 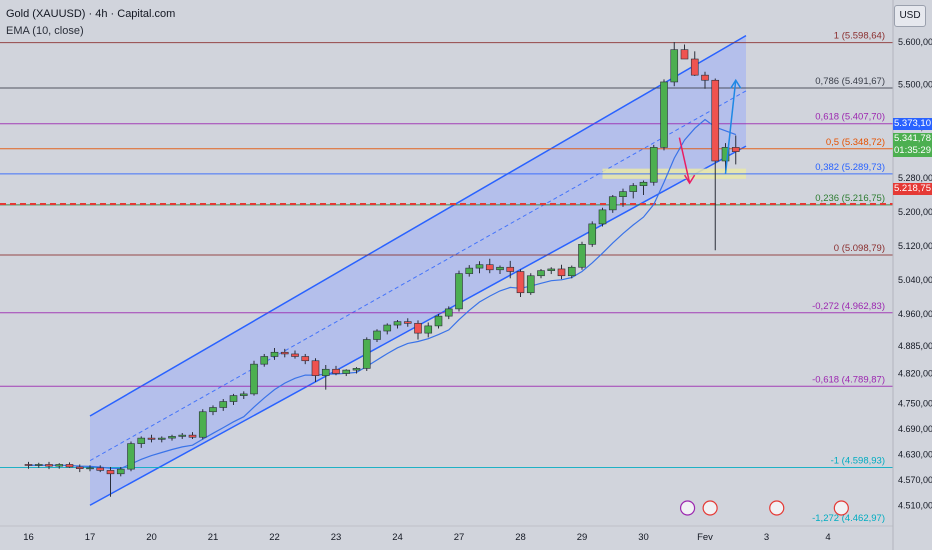 I want to click on fib-level-label: 0 (5.098,79), so click(x=859, y=248).